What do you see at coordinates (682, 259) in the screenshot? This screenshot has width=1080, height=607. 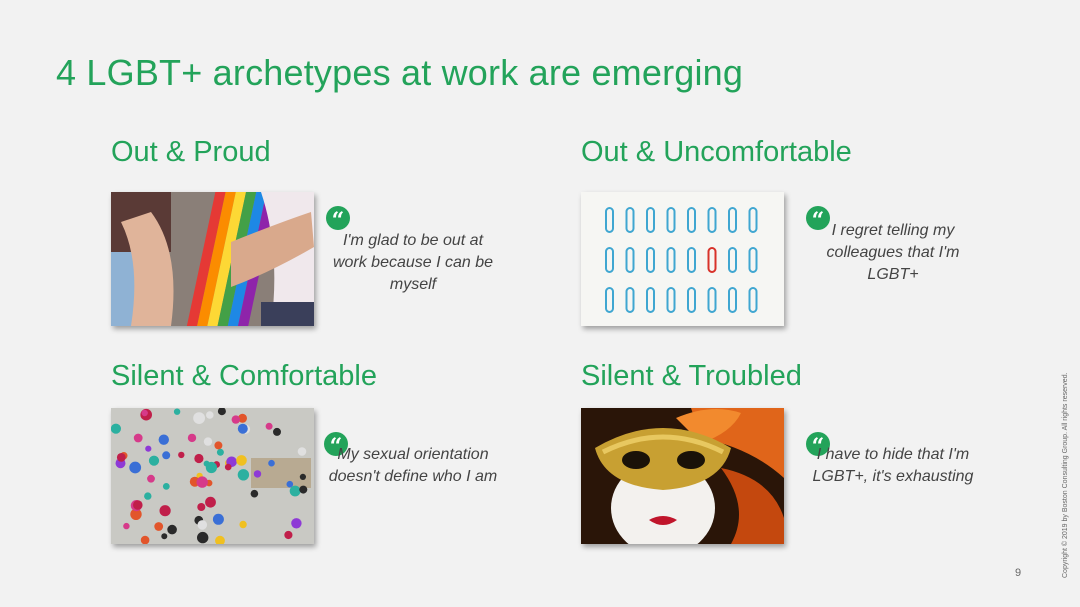 I see `paperclips-photo` at bounding box center [682, 259].